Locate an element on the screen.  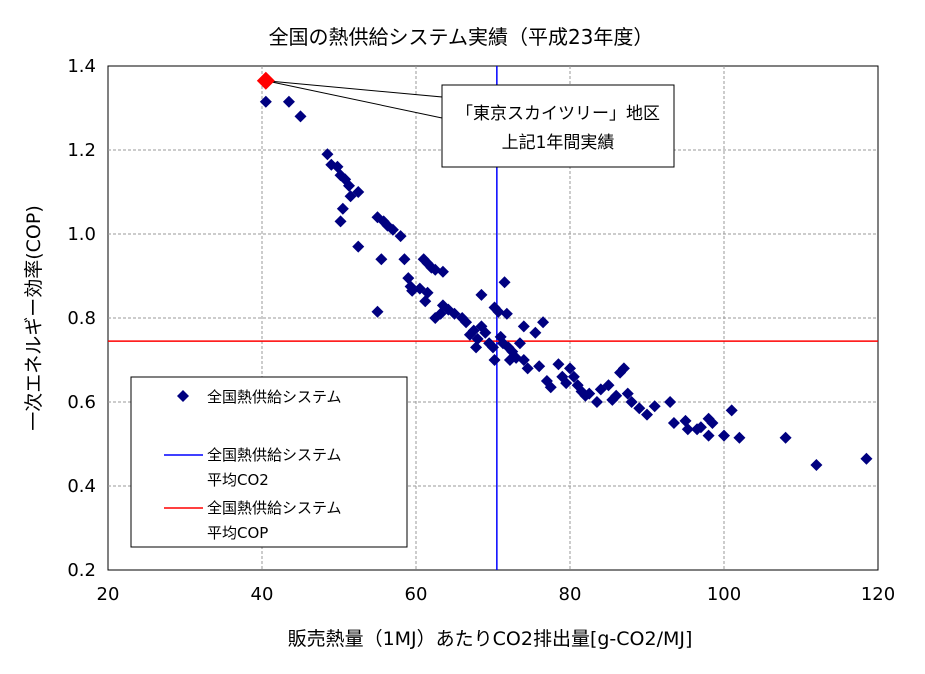
x-tick-label: 40 is located at coordinates (262, 594).